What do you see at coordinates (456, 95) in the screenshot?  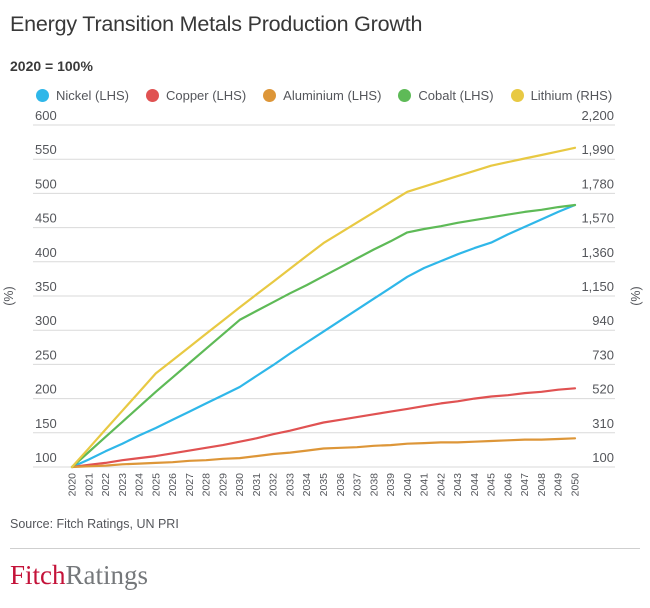 I see `legend-label-cobalt: Cobalt (LHS)` at bounding box center [456, 95].